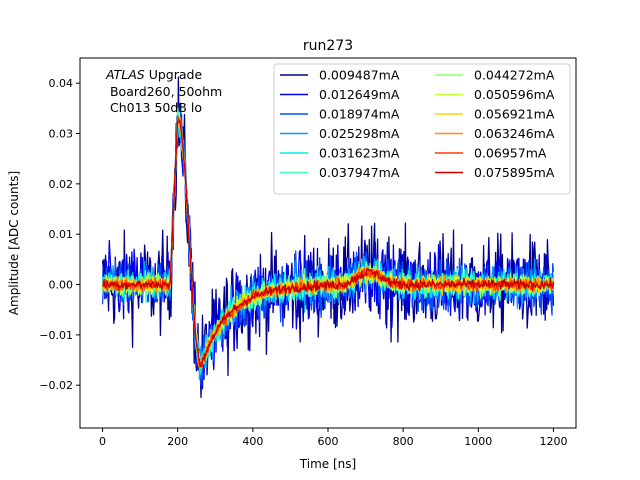  I want to click on legend-label: 0.037947mA, so click(359, 172).